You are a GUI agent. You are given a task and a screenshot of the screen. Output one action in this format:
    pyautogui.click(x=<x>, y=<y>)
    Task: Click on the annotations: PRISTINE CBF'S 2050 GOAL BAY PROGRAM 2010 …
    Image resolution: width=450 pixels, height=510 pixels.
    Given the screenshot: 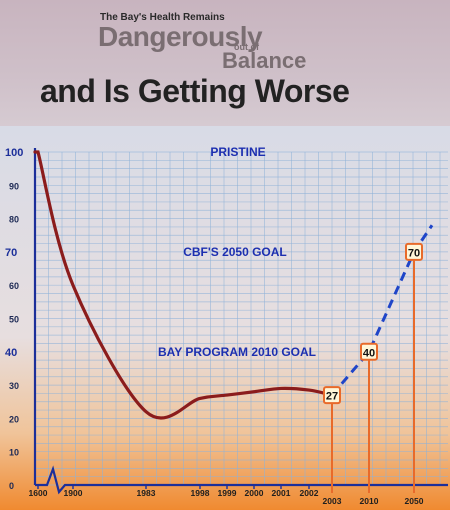 What is the action you would take?
    pyautogui.click(x=237, y=252)
    